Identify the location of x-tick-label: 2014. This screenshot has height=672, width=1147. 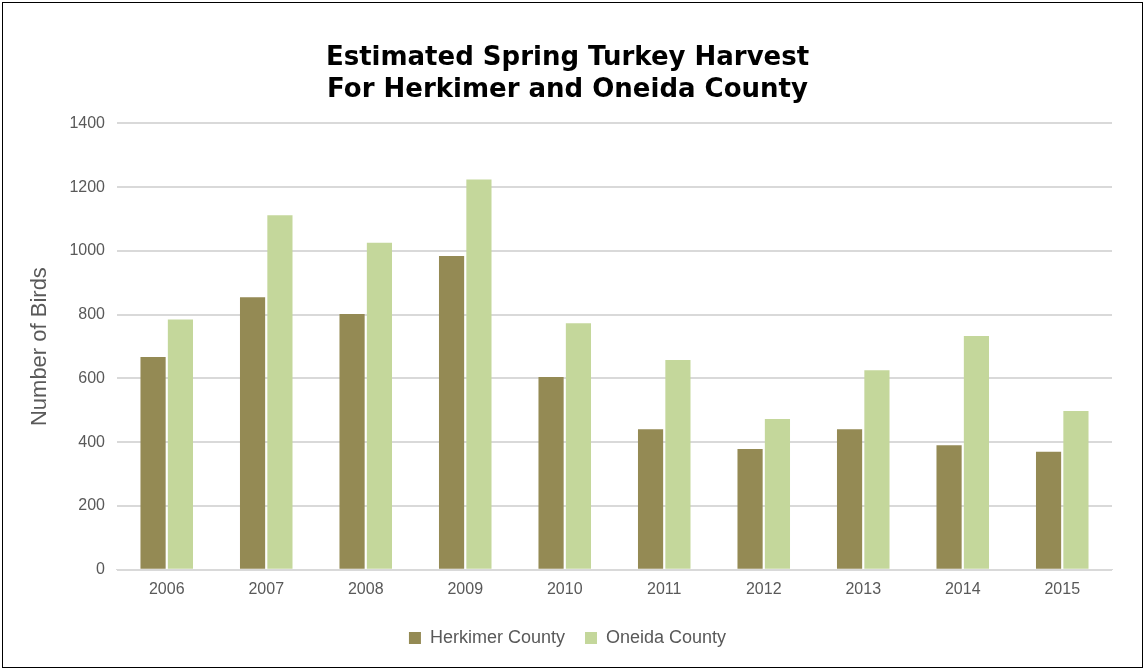
(962, 588).